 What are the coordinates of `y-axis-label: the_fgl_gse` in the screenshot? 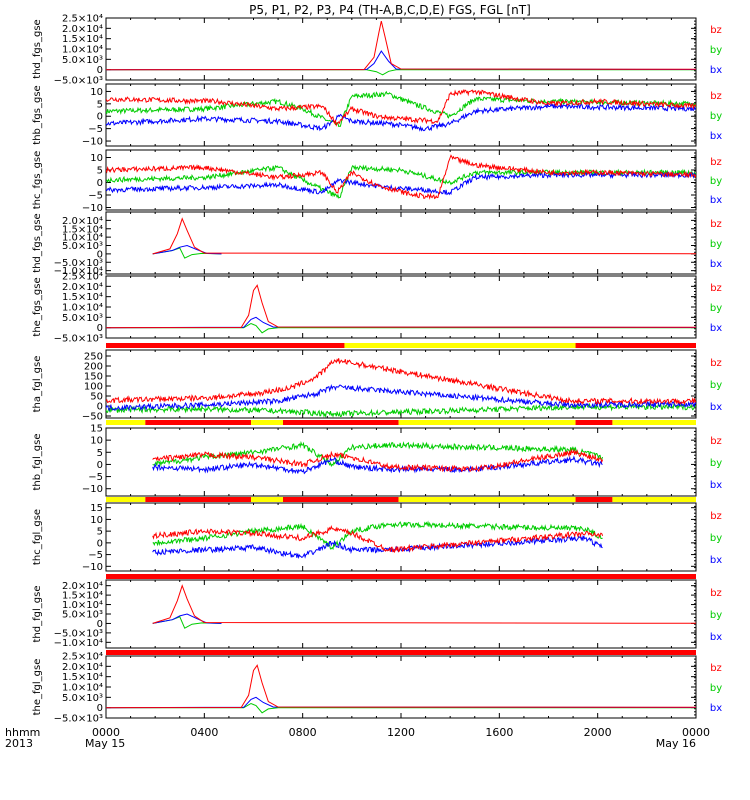 It's located at (37, 687).